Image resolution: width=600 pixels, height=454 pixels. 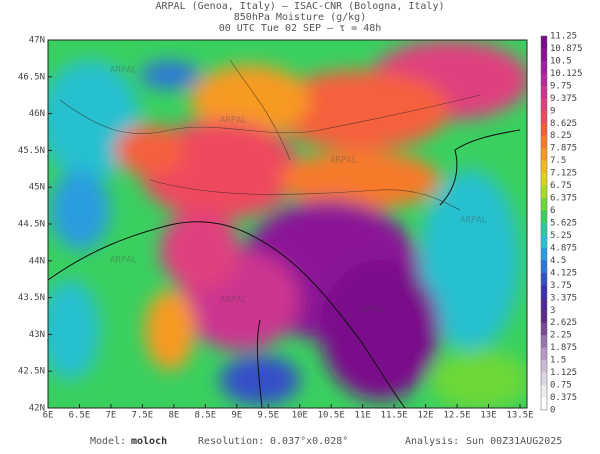 I want to click on colorbar-label: 1.5, so click(x=558, y=361).